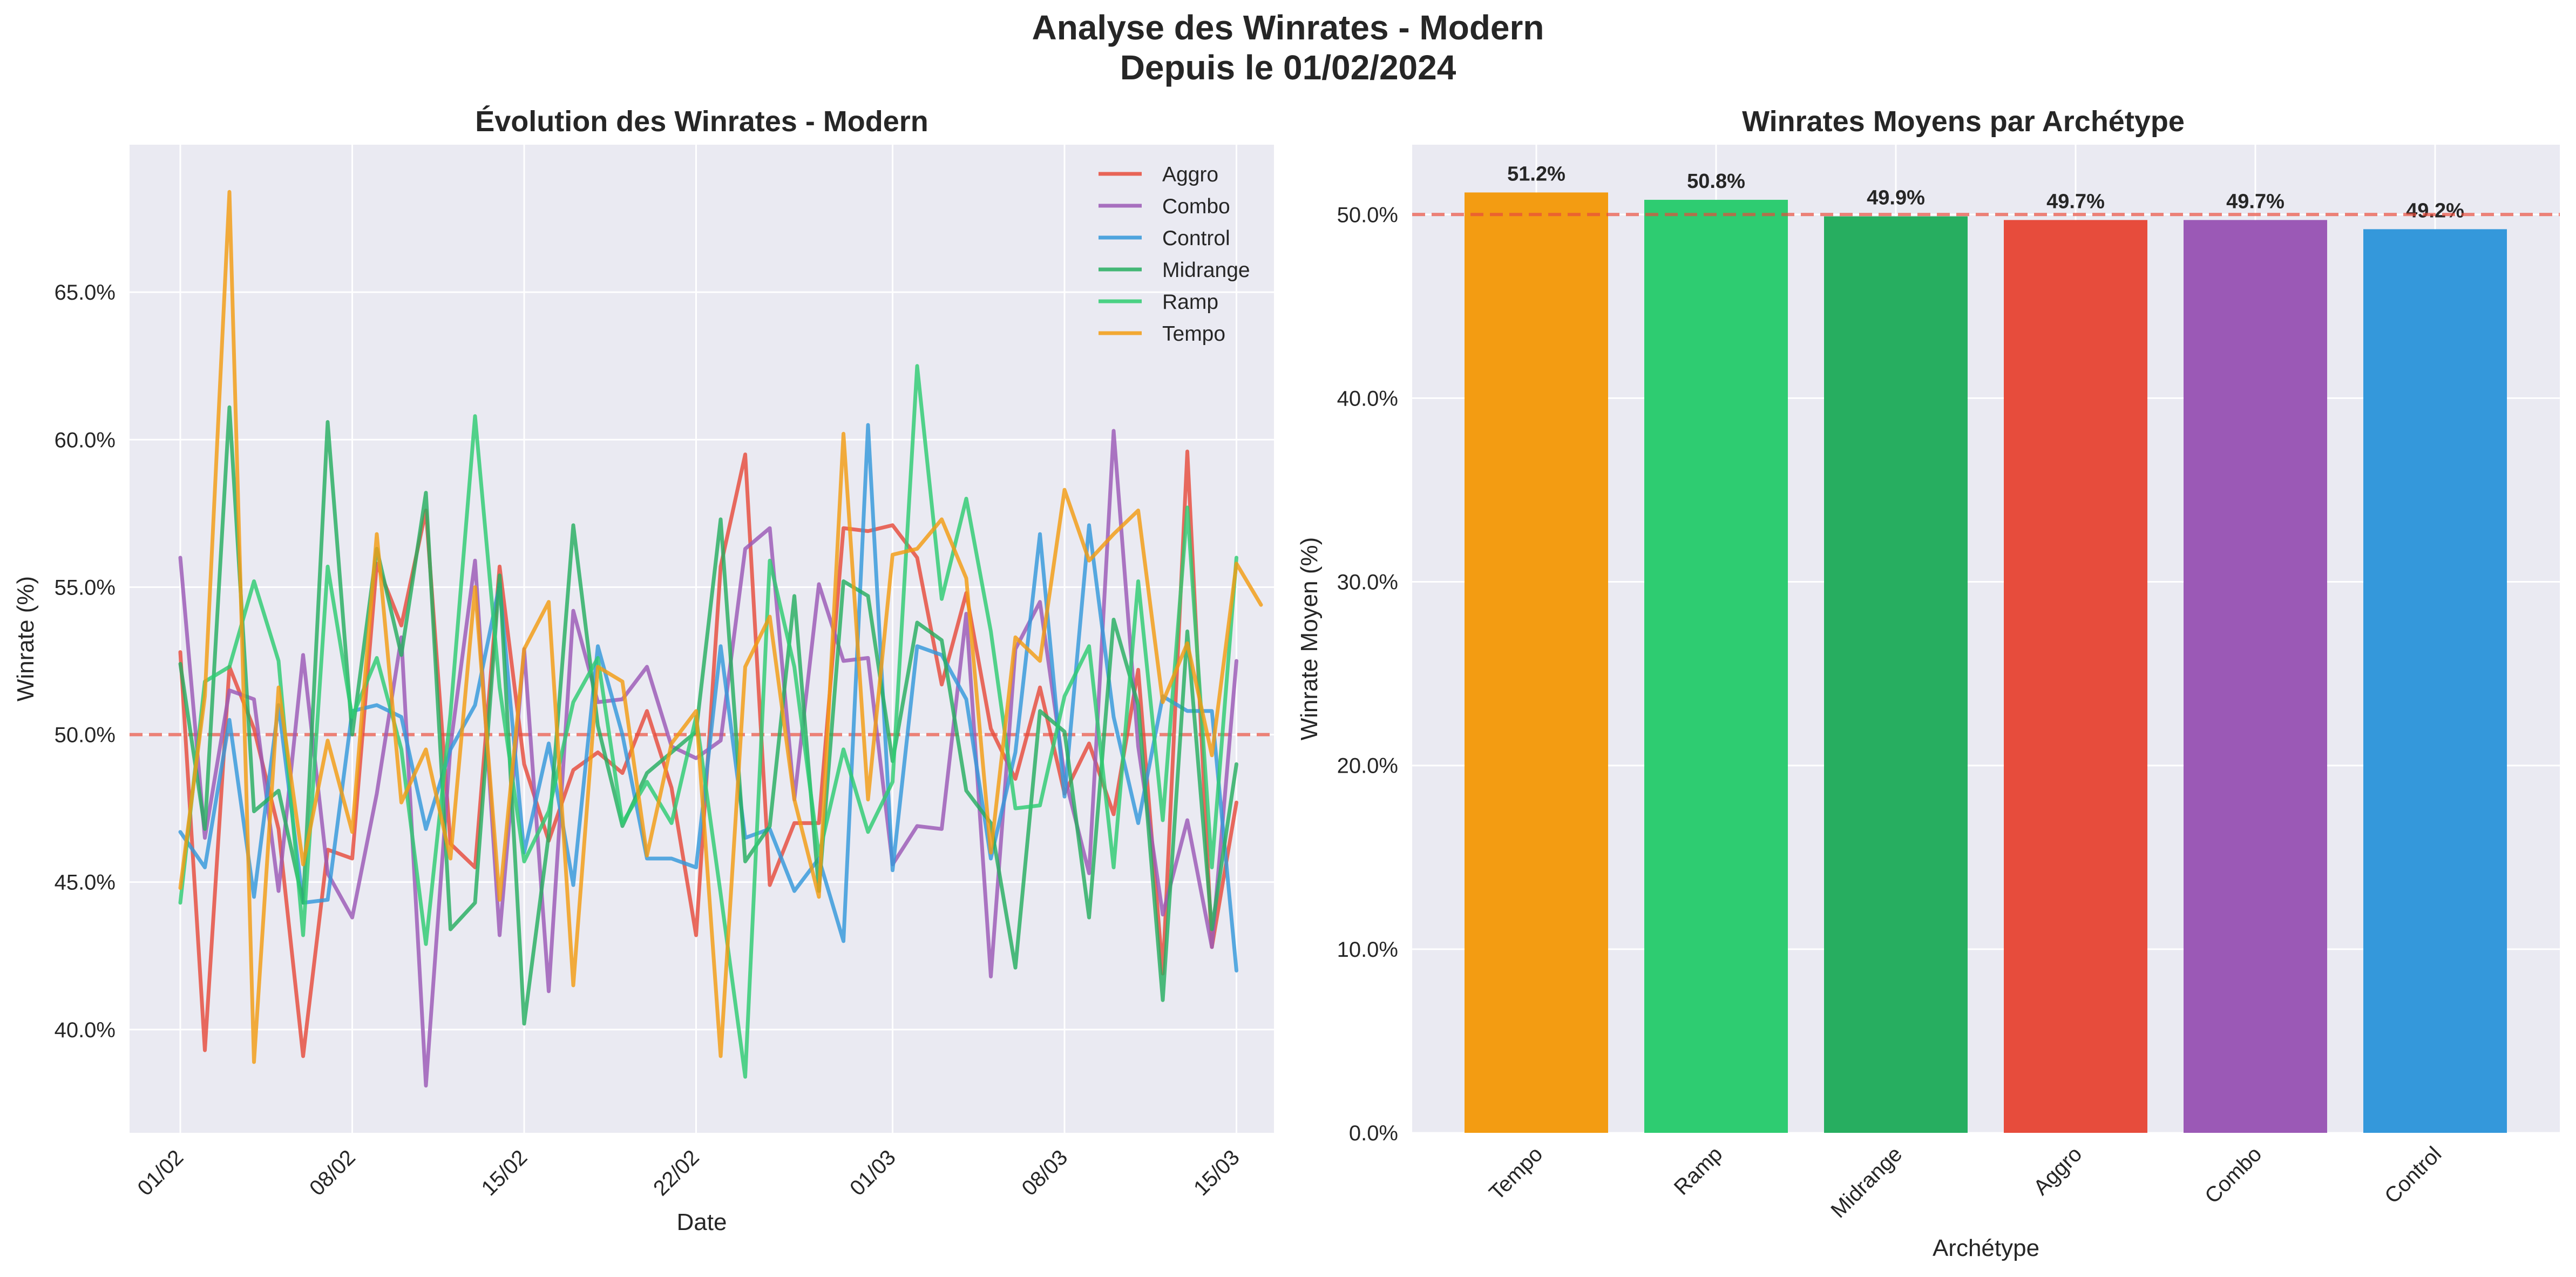 Image resolution: width=2576 pixels, height=1277 pixels. I want to click on bar-y-axis-label: Winrate Moyen (%), so click(1309, 639).